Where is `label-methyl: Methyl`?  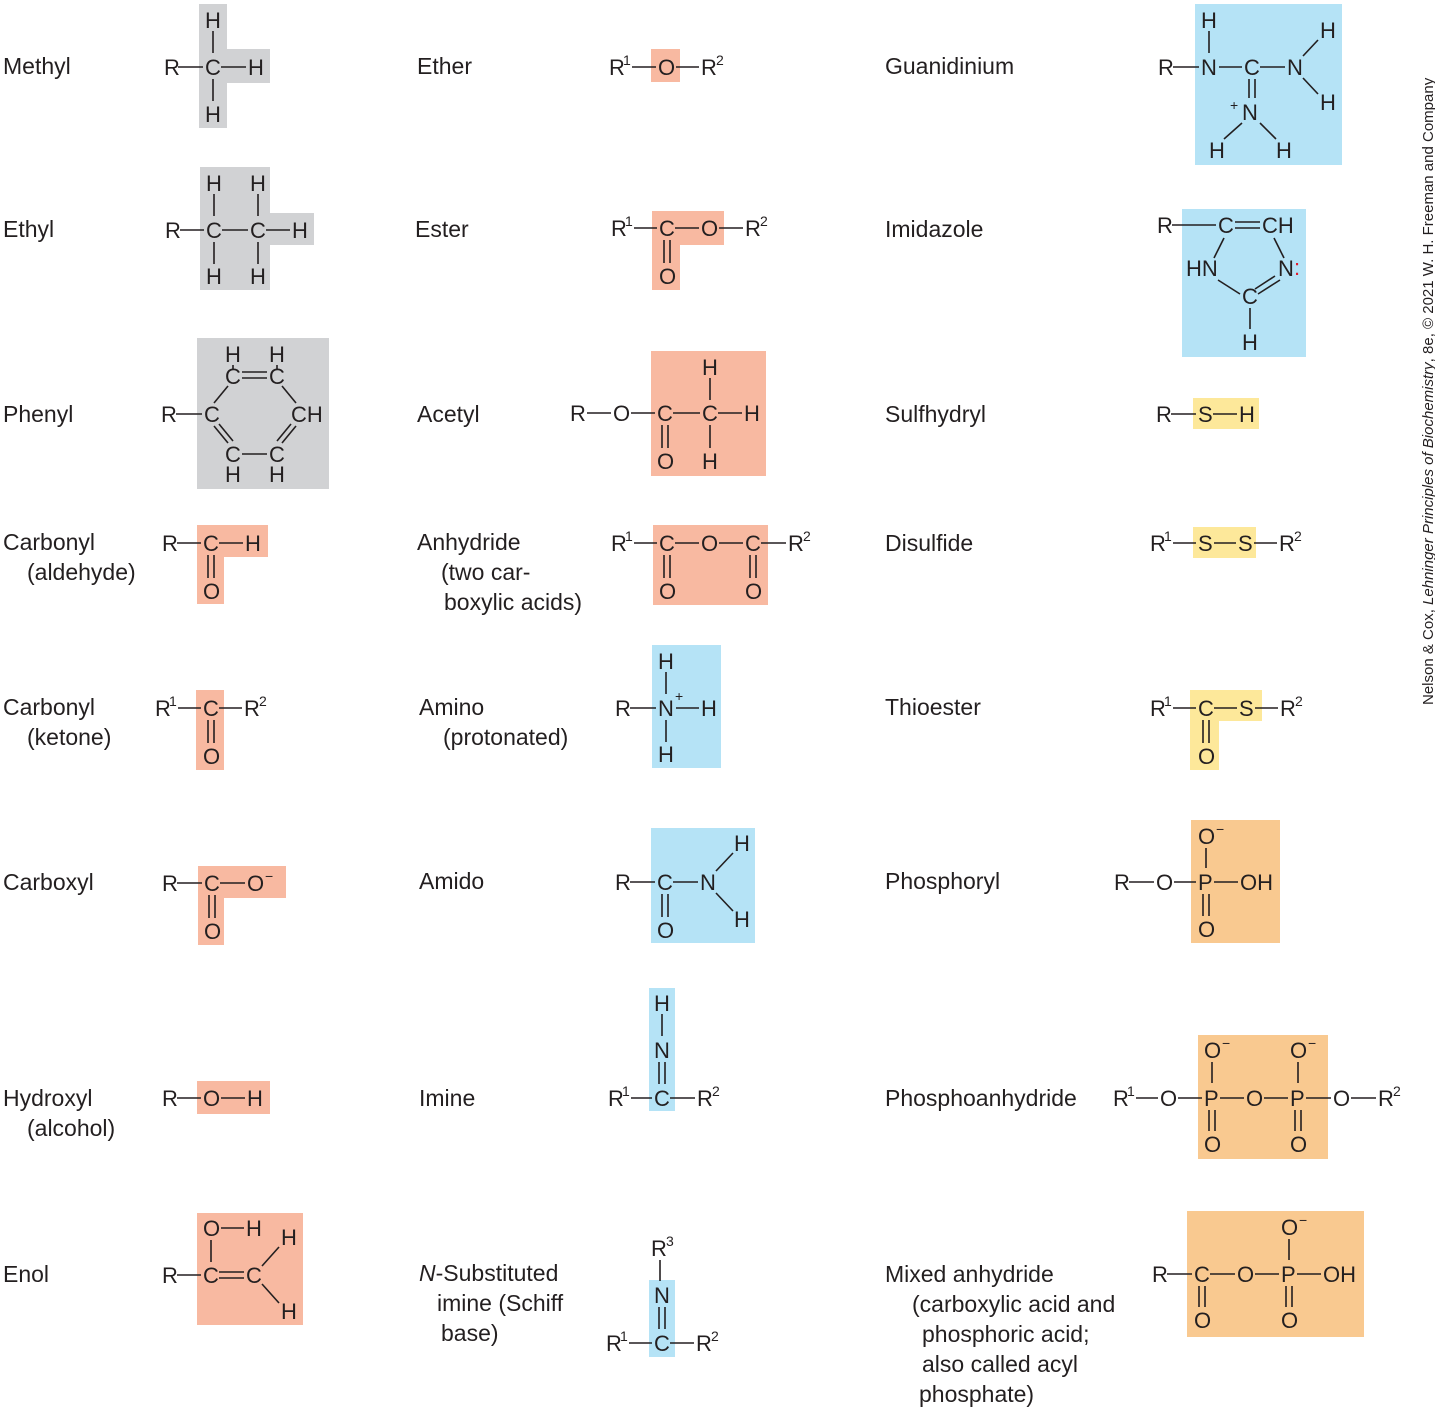
label-methyl: Methyl is located at coordinates (37, 66).